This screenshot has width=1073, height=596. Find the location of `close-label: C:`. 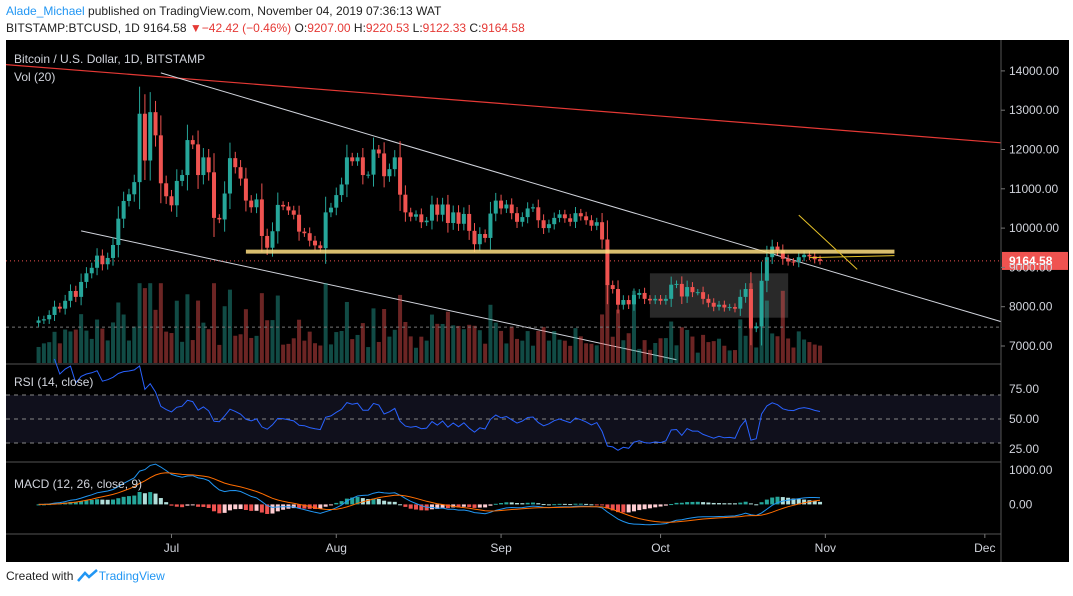

close-label: C: is located at coordinates (475, 28).